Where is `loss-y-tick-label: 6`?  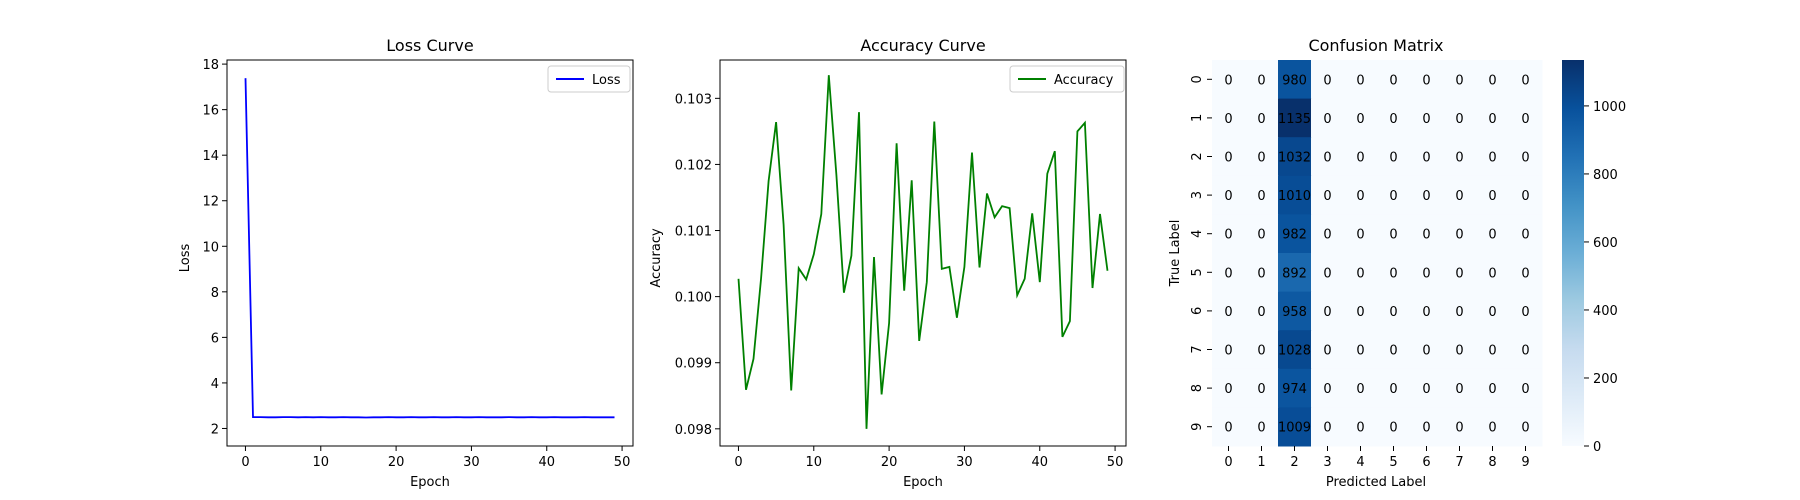
loss-y-tick-label: 6 is located at coordinates (215, 338).